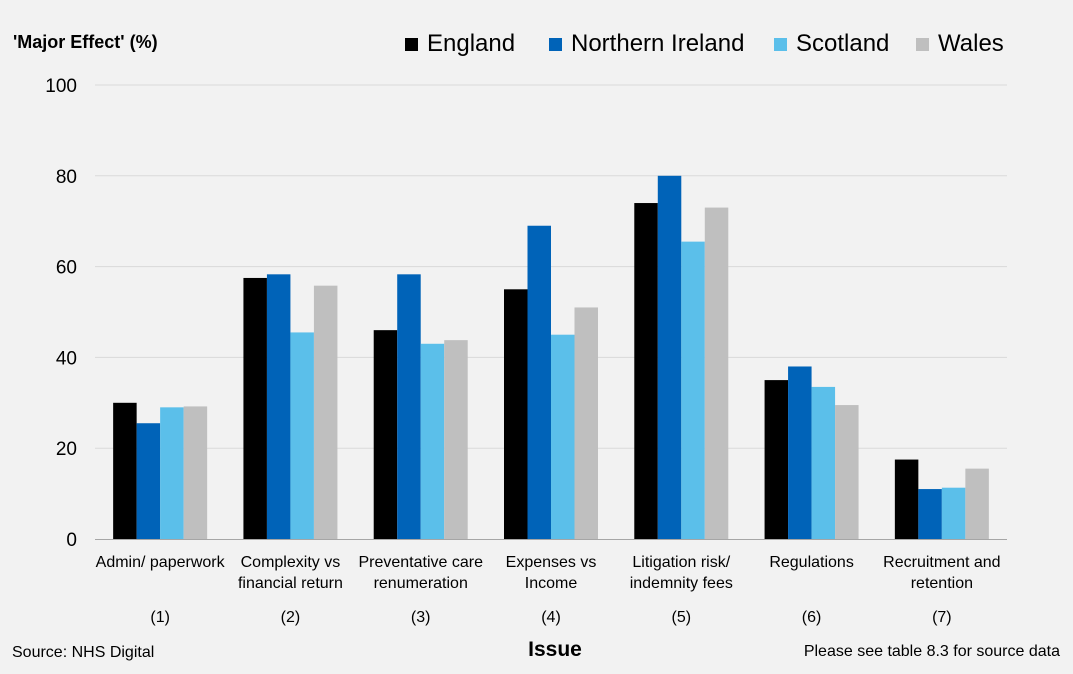 The width and height of the screenshot is (1073, 674). I want to click on x-tick-label-4-line-2: Income, so click(551, 583).